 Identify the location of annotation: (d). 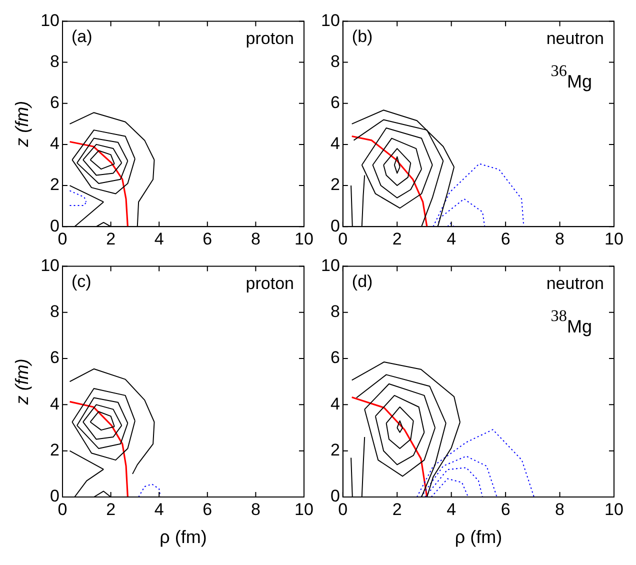
(362, 282).